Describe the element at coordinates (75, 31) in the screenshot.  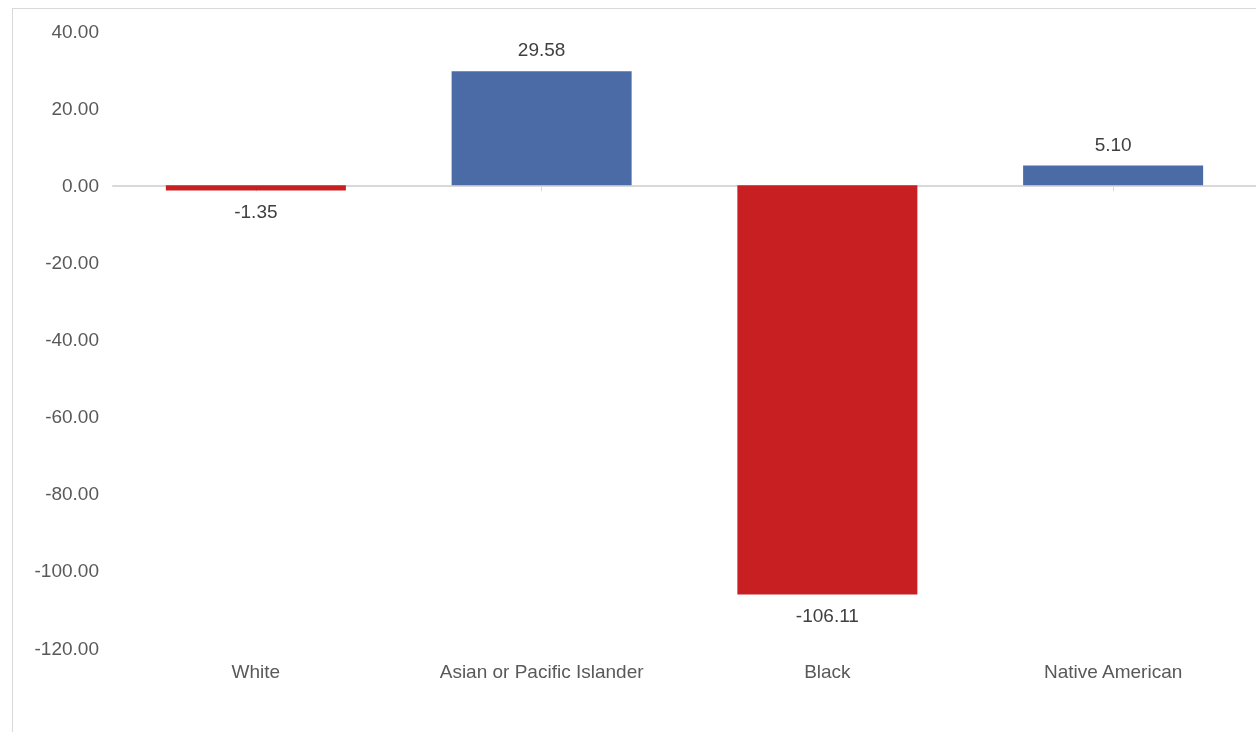
I see `y-tick-label: 40.00` at that location.